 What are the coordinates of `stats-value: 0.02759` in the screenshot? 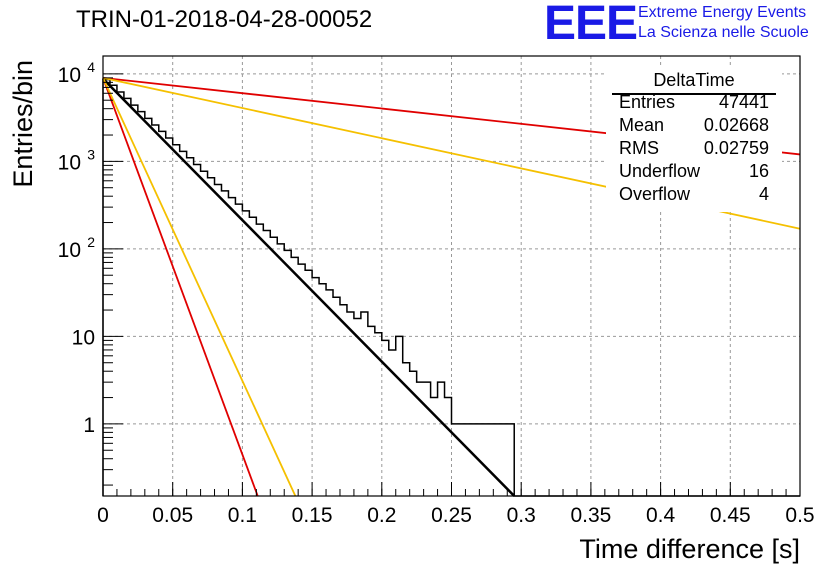 It's located at (736, 148).